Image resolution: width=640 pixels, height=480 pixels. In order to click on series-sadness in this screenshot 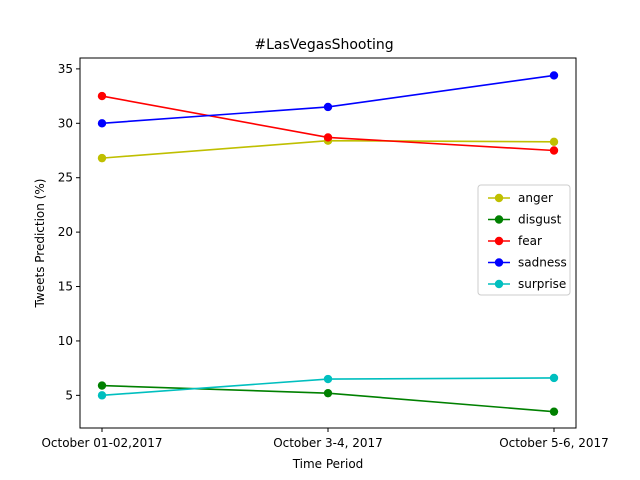, I will do `click(328, 99)`.